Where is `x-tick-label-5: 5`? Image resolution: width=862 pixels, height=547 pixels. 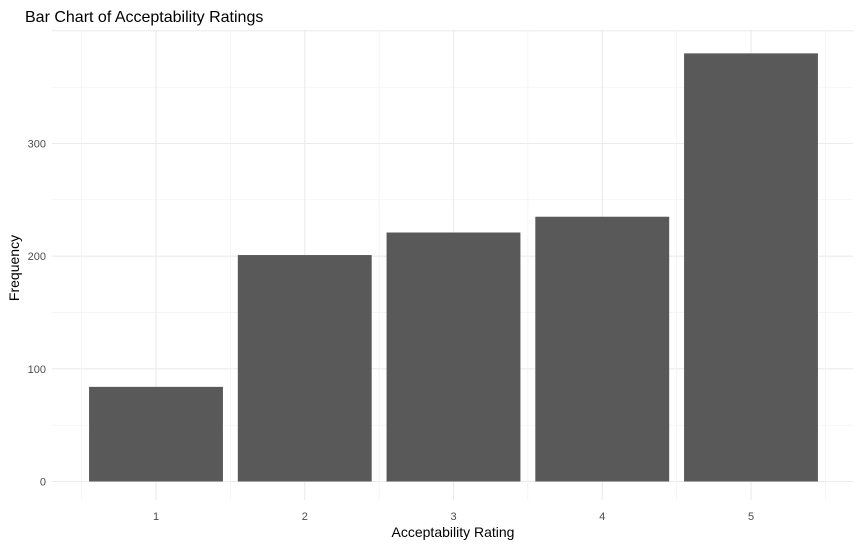 x-tick-label-5: 5 is located at coordinates (751, 517).